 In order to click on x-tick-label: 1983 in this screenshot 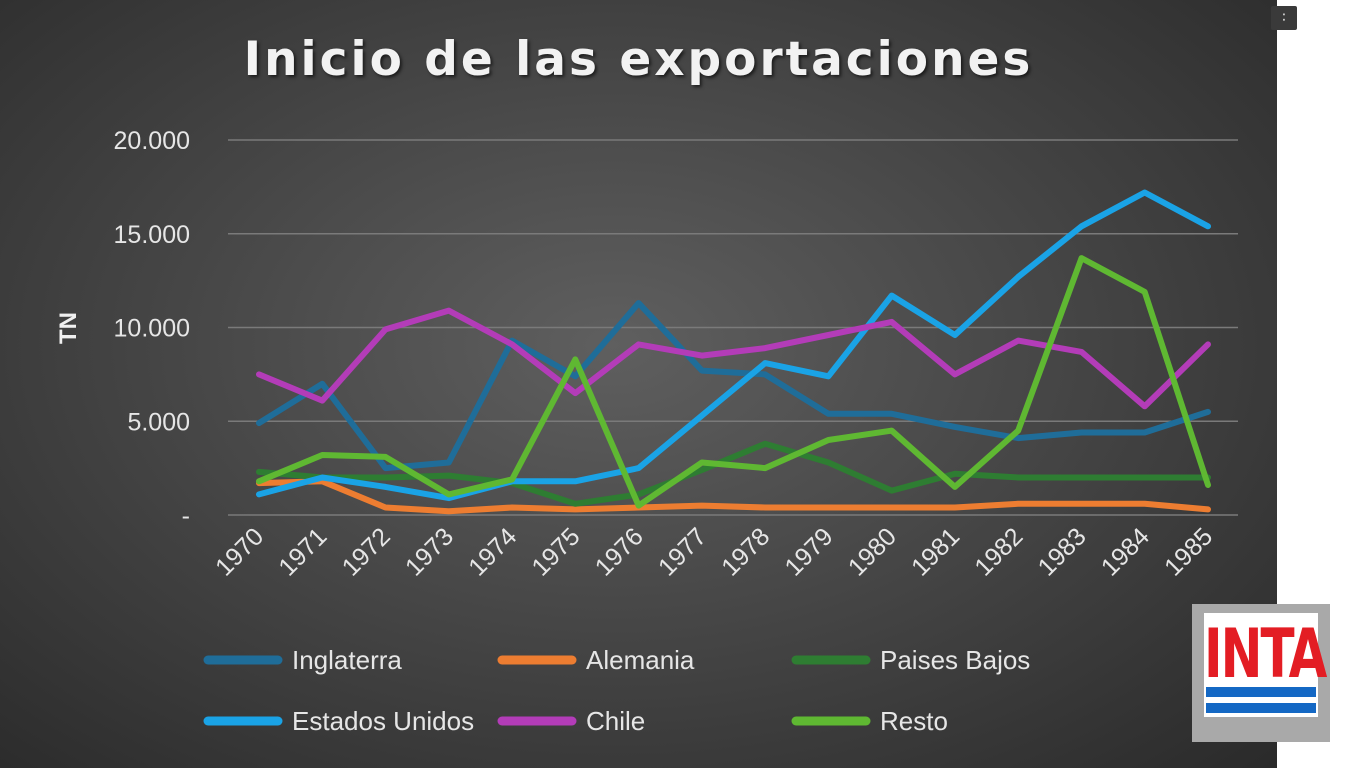, I will do `click(1062, 551)`.